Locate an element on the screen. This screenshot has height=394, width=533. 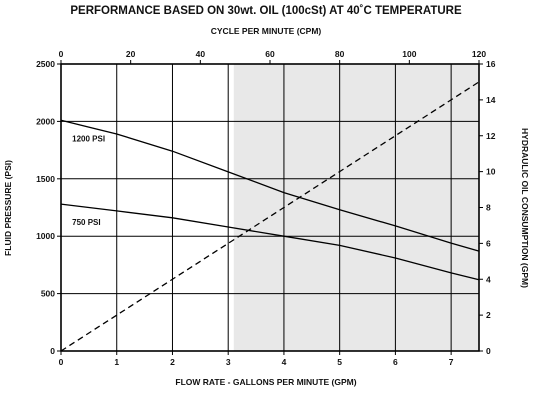
left-axis-title: FLUID PRESSURE (PSI) is located at coordinates (8, 208).